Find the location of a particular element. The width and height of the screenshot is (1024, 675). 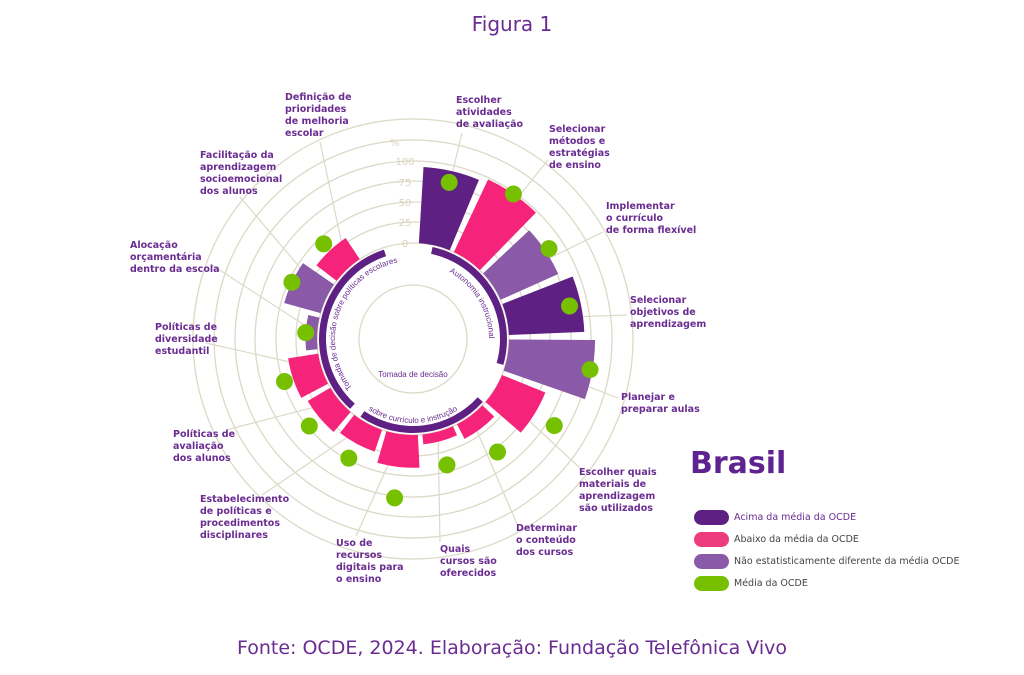

tick-label: 0 is located at coordinates (405, 244).